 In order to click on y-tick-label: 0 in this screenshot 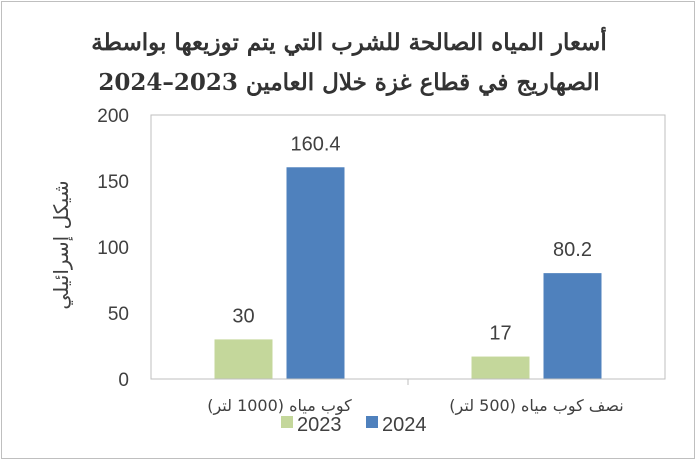, I will do `click(123, 380)`.